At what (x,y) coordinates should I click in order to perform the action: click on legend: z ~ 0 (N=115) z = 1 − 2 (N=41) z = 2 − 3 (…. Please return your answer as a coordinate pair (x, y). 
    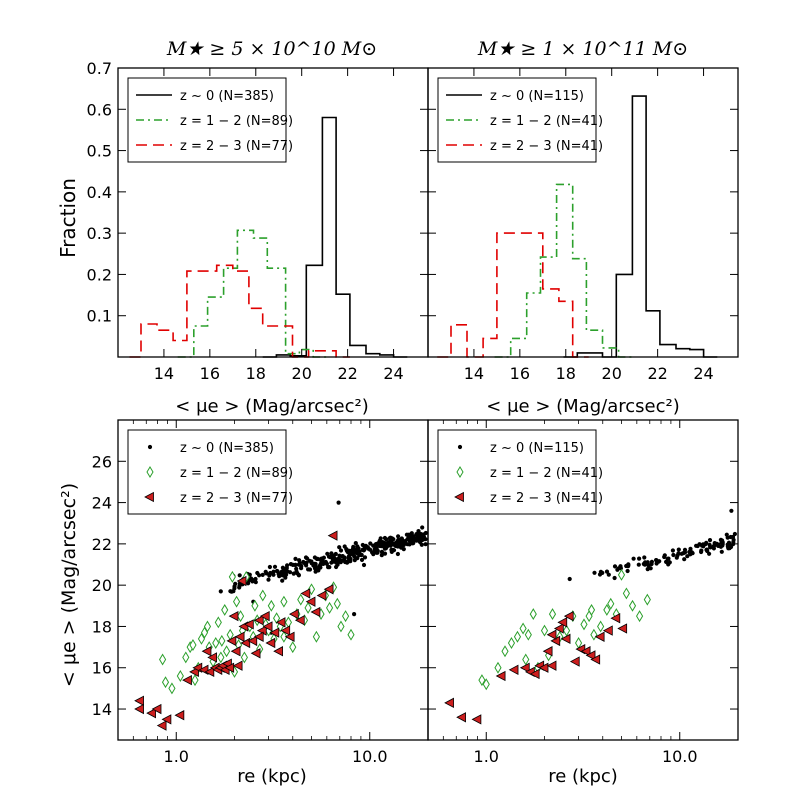
    Looking at the image, I should click on (520, 472).